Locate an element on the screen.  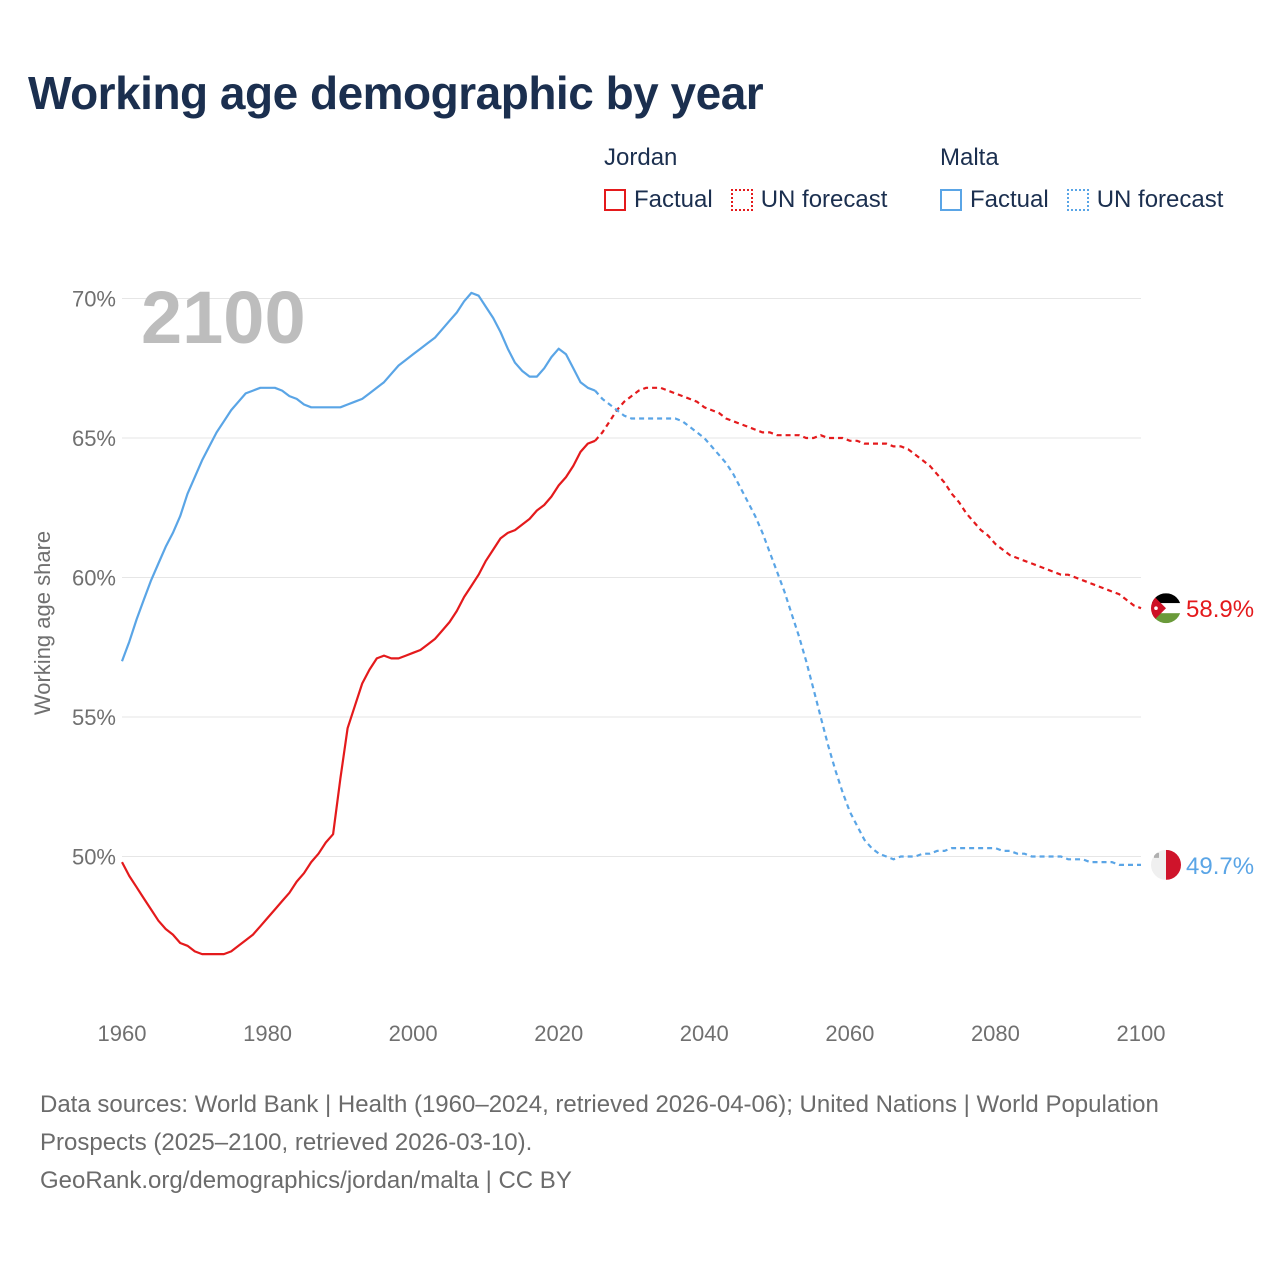
legend-group-label: Jordan is located at coordinates (641, 157).